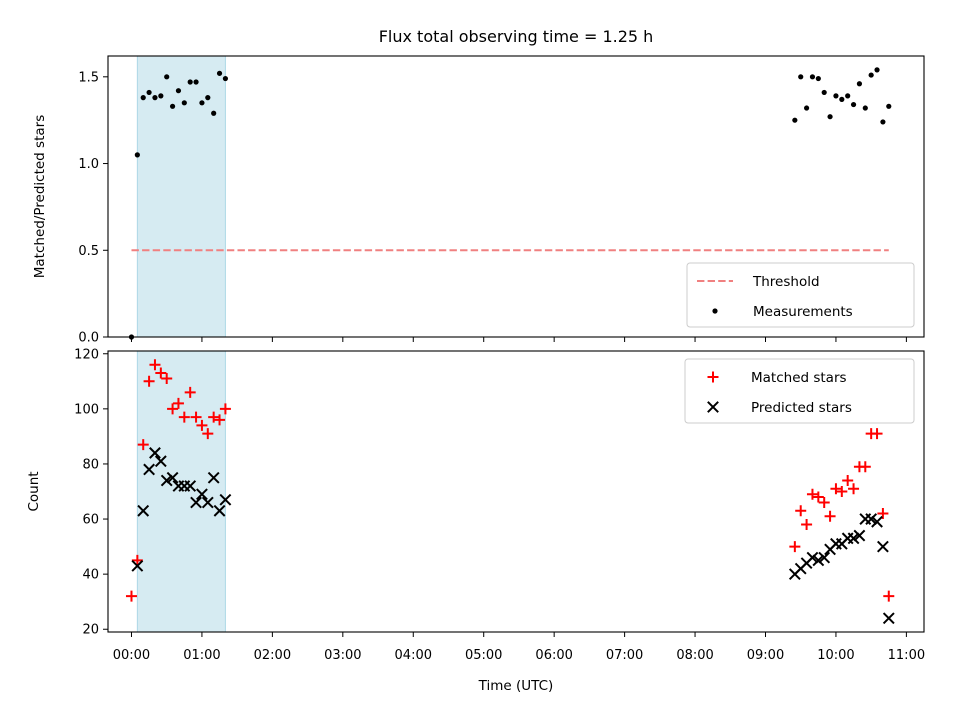  Describe the element at coordinates (624, 655) in the screenshot. I see `x-tick-label: 07:00` at that location.